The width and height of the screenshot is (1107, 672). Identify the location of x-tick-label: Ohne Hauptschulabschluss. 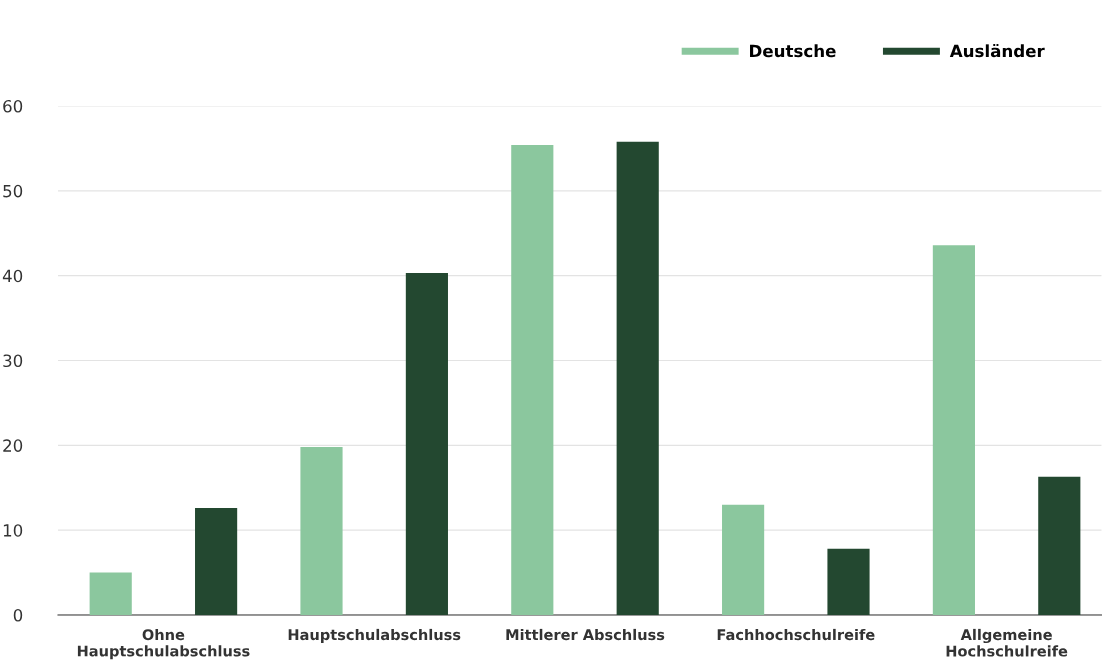
(163, 644).